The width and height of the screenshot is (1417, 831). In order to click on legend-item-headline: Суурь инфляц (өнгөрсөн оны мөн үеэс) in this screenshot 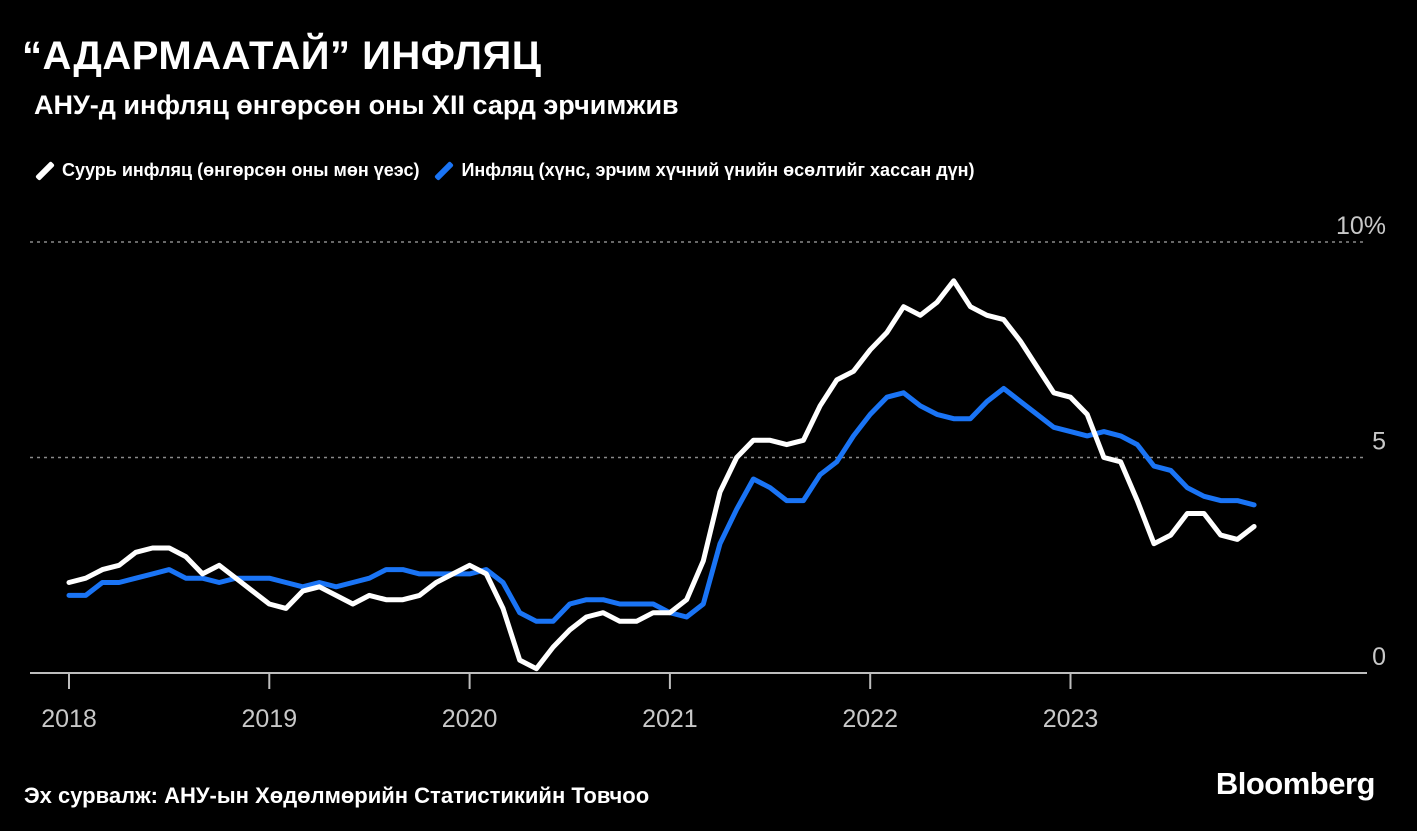, I will do `click(226, 170)`.